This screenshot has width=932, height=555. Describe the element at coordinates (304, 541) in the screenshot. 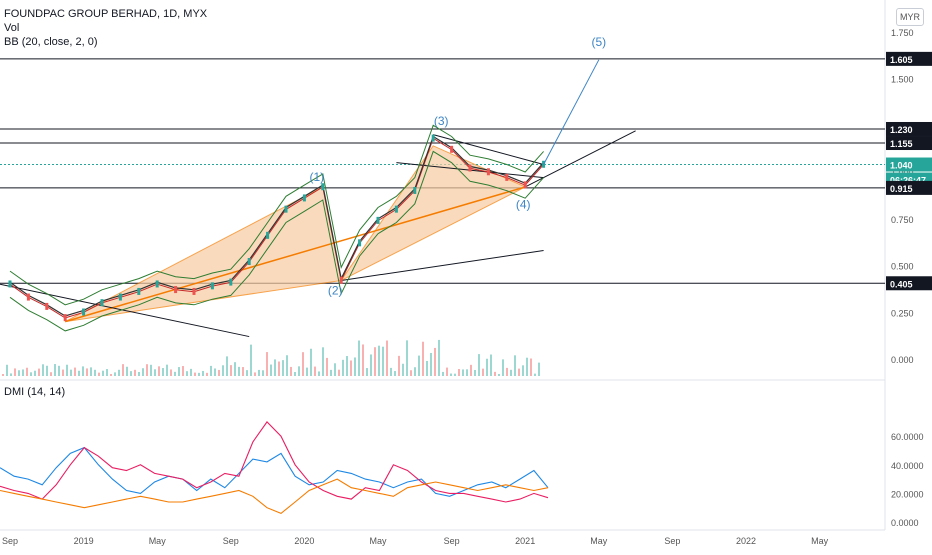

I see `time-axis-label: 2020` at that location.